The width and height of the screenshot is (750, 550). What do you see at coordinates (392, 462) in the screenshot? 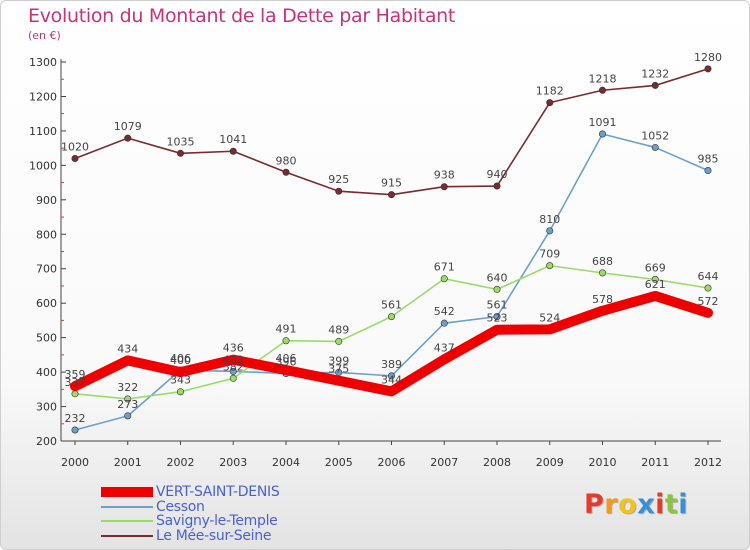
I see `x-tick-label: 2006` at bounding box center [392, 462].